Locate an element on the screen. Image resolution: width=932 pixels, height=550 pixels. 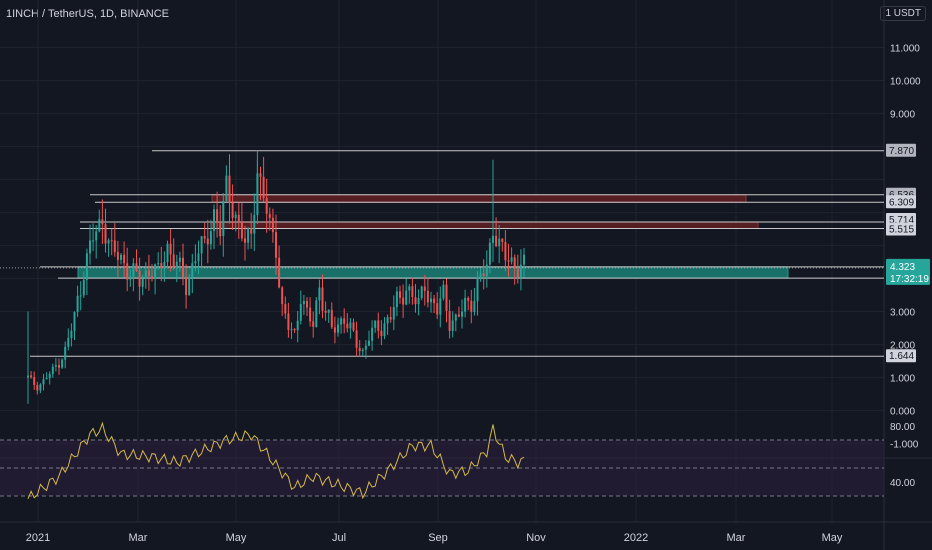
price-tick-label: 11.000 is located at coordinates (905, 49).